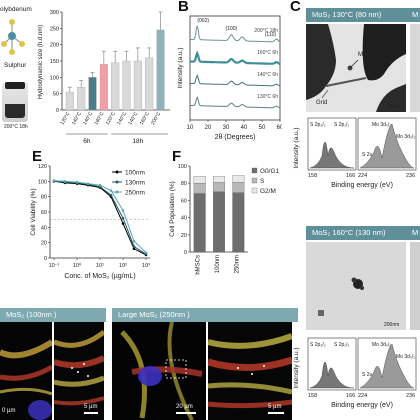  Describe the element at coordinates (410, 396) in the screenshot. I see `x-tick-label: 236` at that location.